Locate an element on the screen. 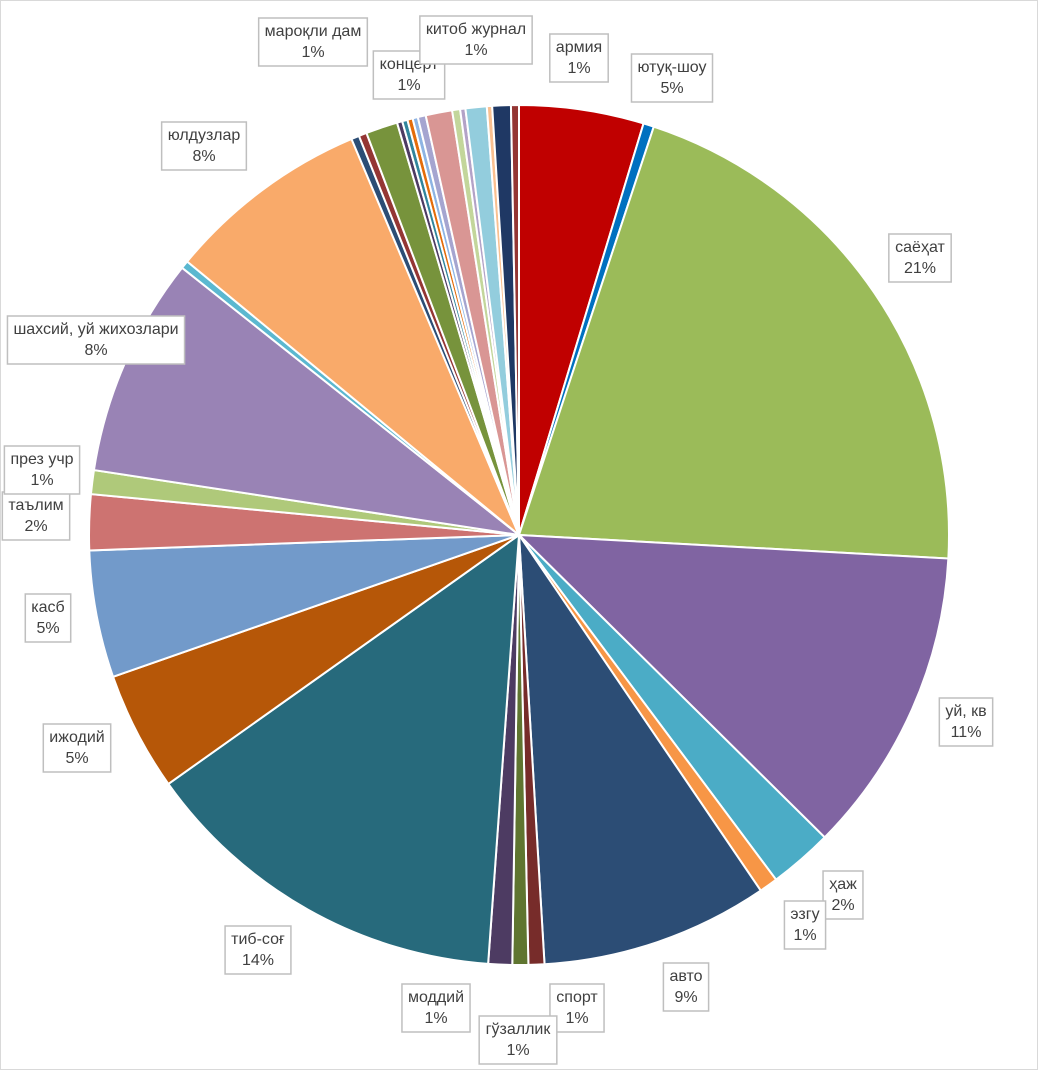  slice-label: юлдузлар is located at coordinates (204, 135).